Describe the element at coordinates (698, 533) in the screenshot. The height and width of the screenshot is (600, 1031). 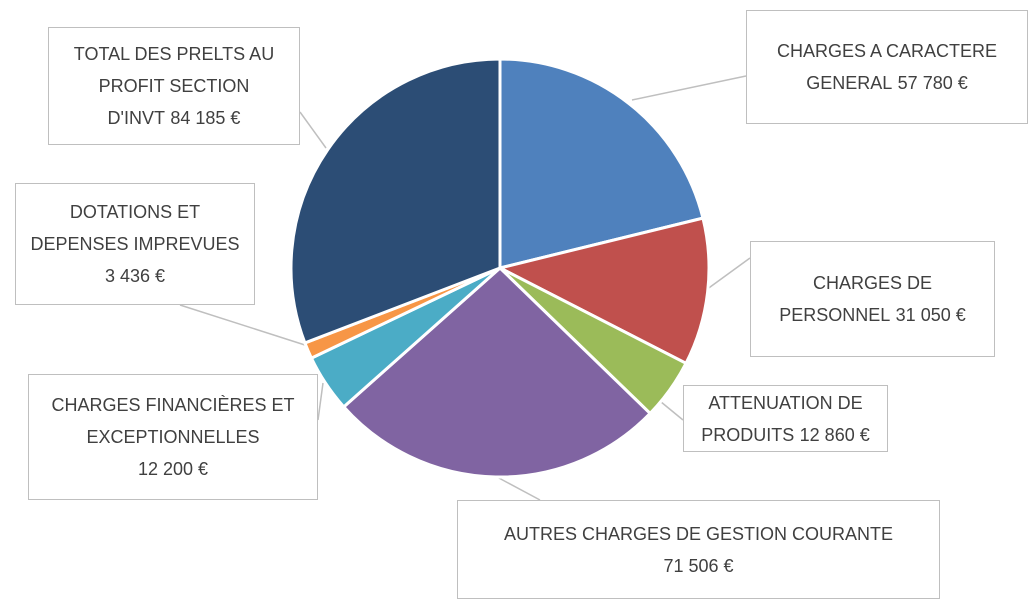
I see `category-label: AUTRES CHARGES DE GESTION COURANTE` at that location.